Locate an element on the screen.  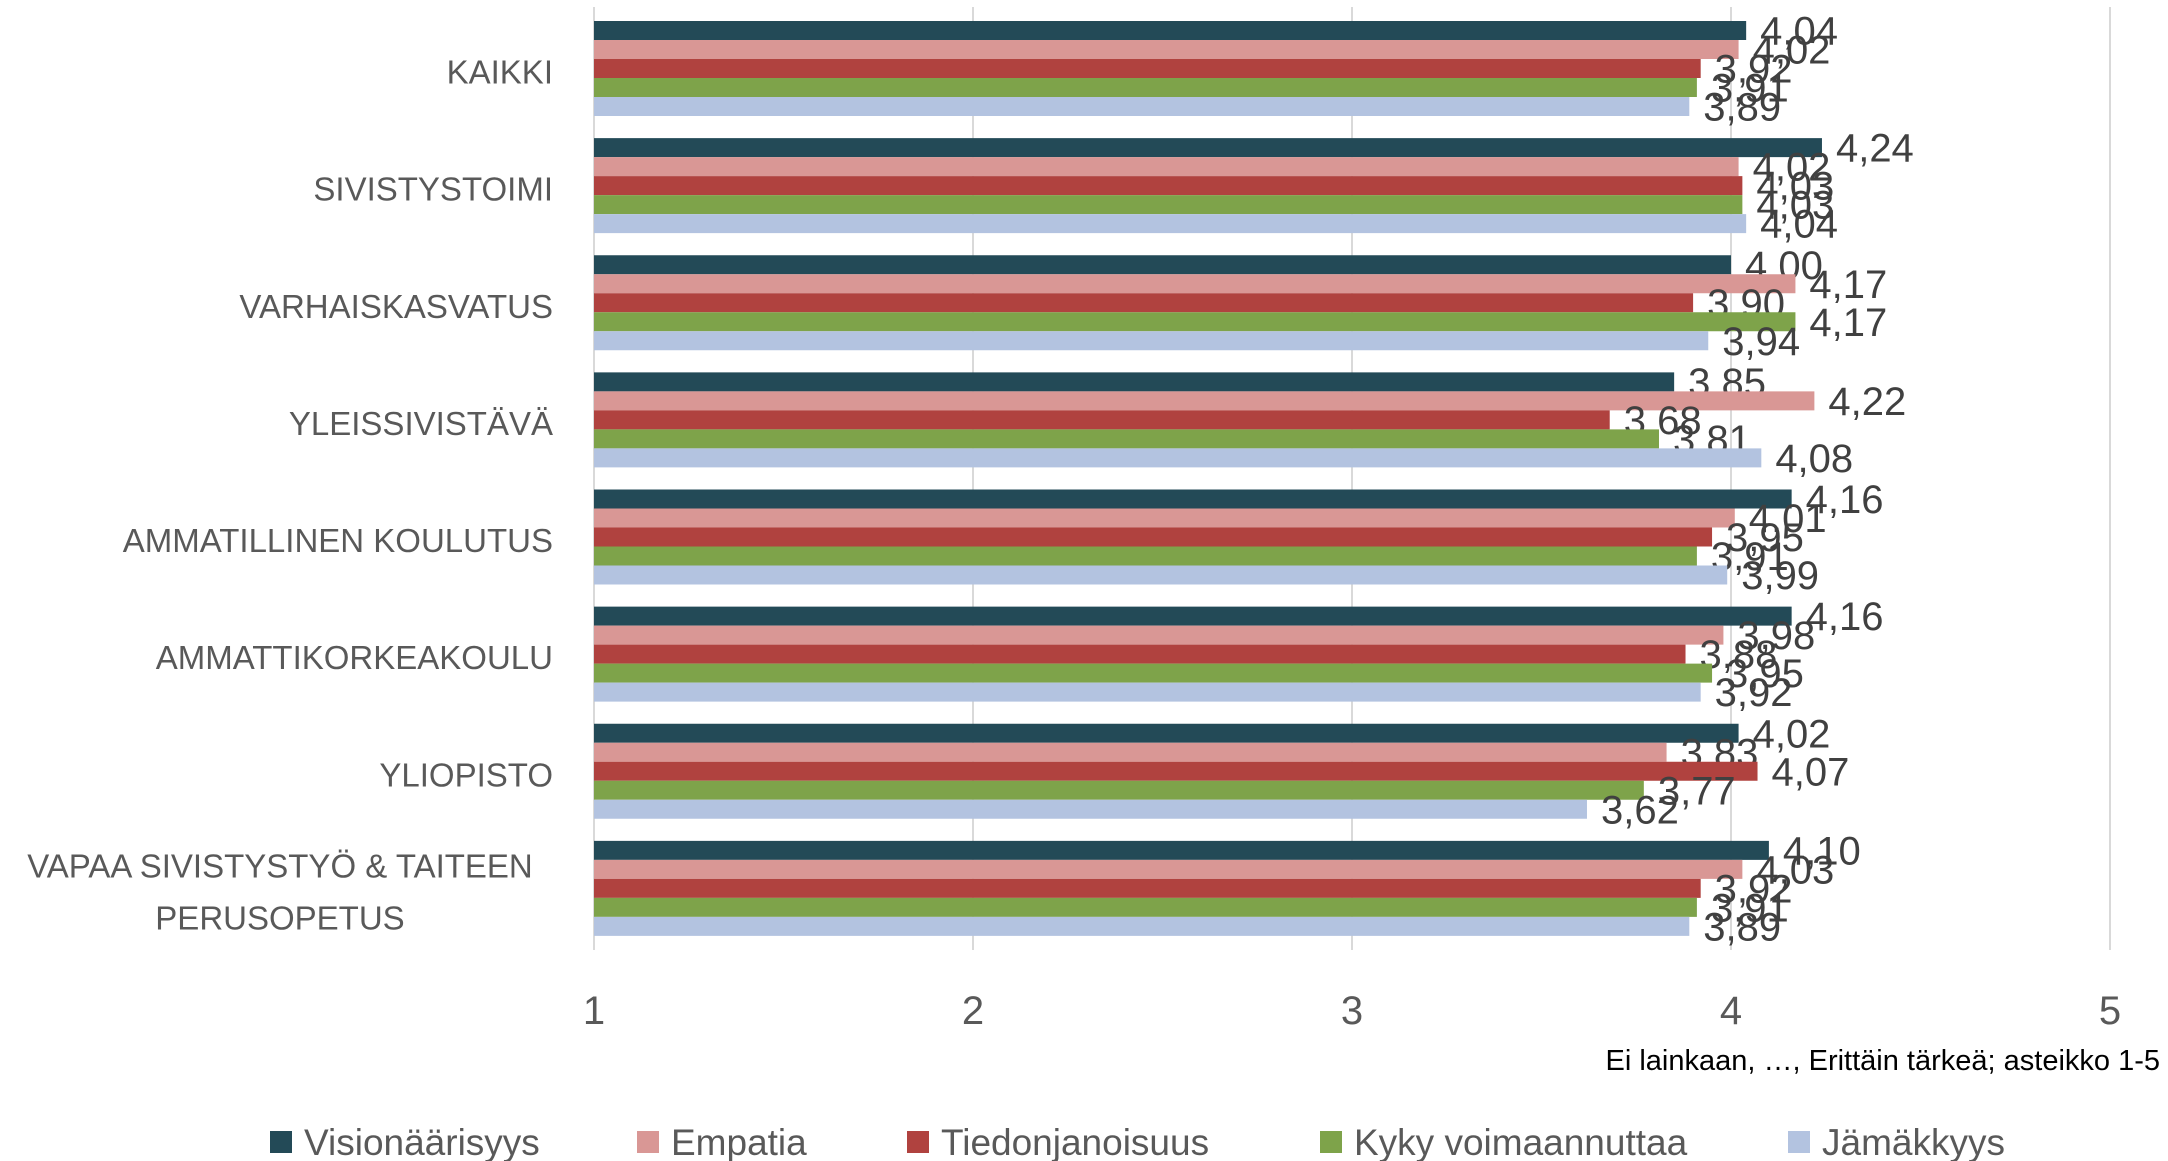
data-label: 4,22 is located at coordinates (1867, 402).